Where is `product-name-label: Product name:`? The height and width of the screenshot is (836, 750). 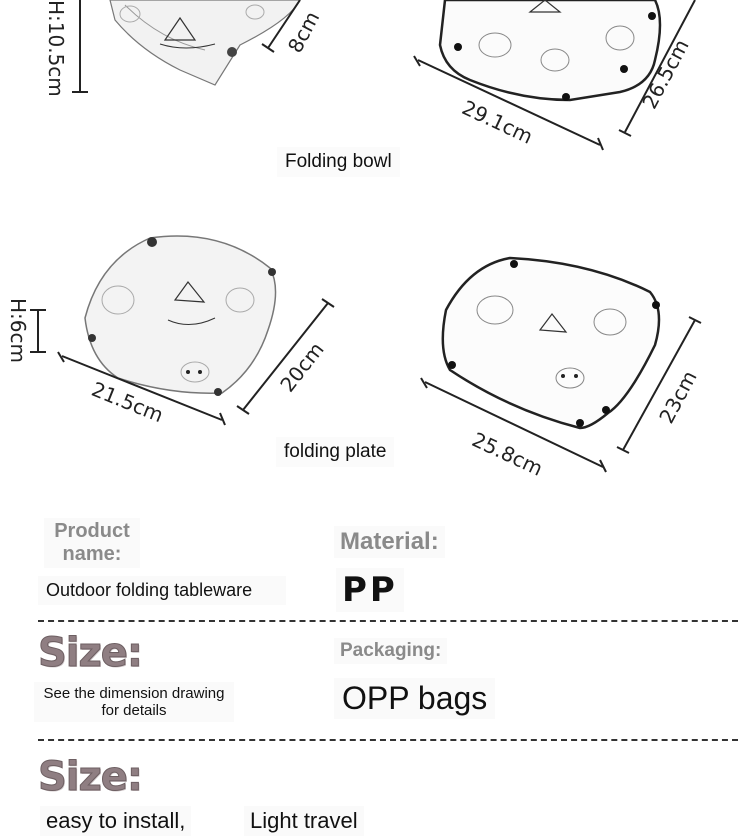 product-name-label: Product name: is located at coordinates (92, 543).